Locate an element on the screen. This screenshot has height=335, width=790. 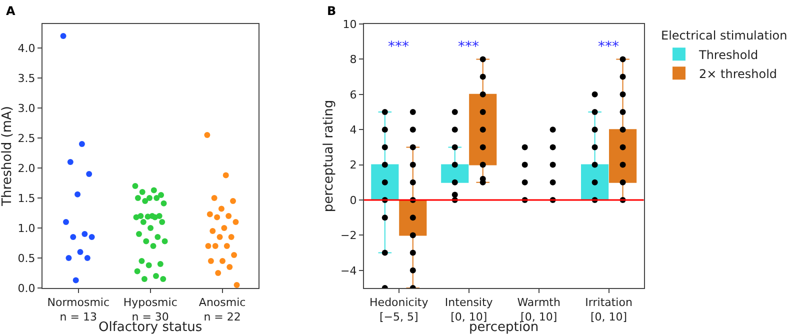
y-tick-label: 4.0 is located at coordinates (27, 48).